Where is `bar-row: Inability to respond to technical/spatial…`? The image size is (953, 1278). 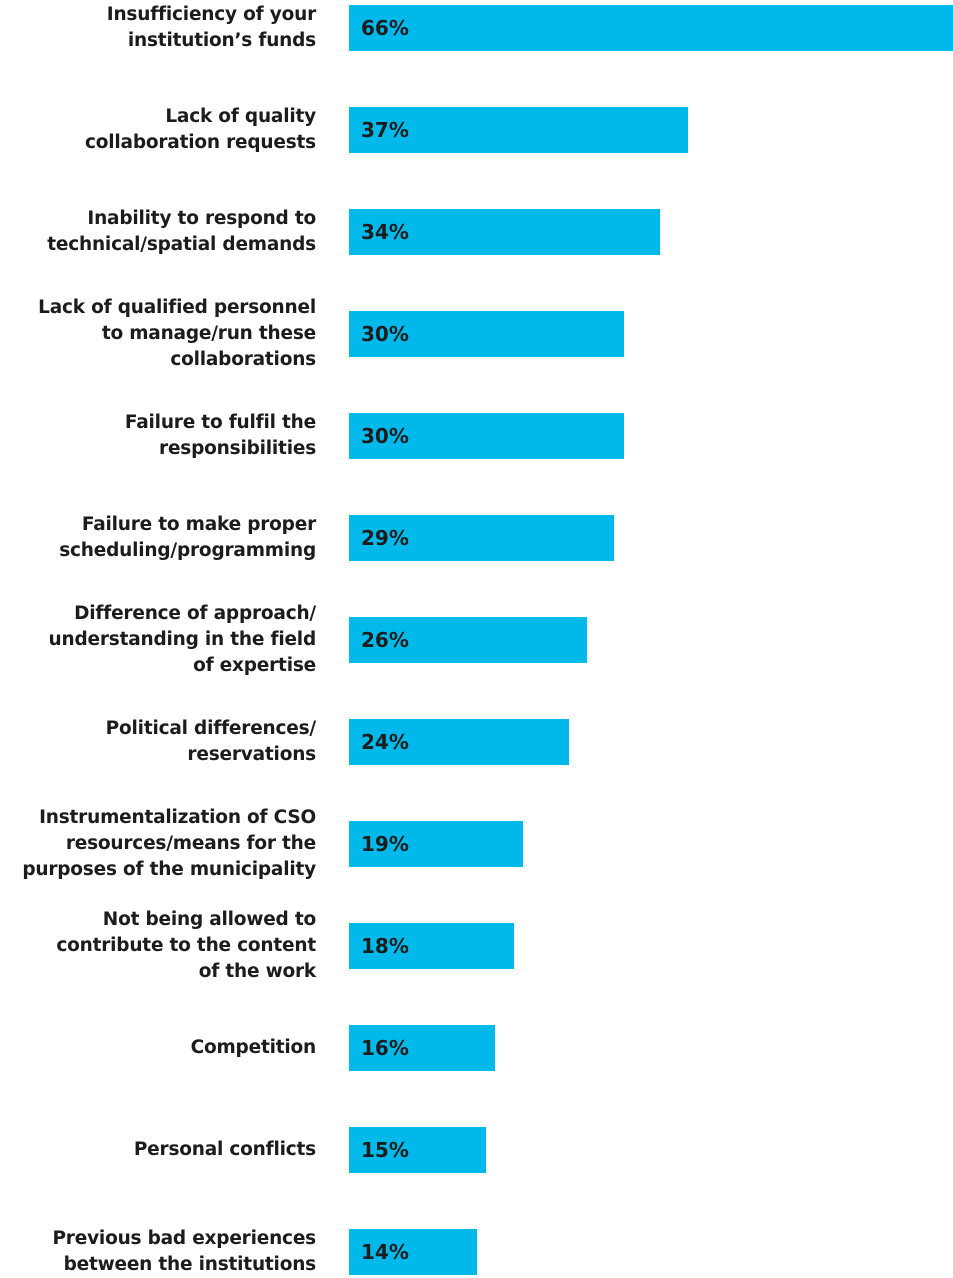
bar-row: Inability to respond to technical/spatial… is located at coordinates (476, 231).